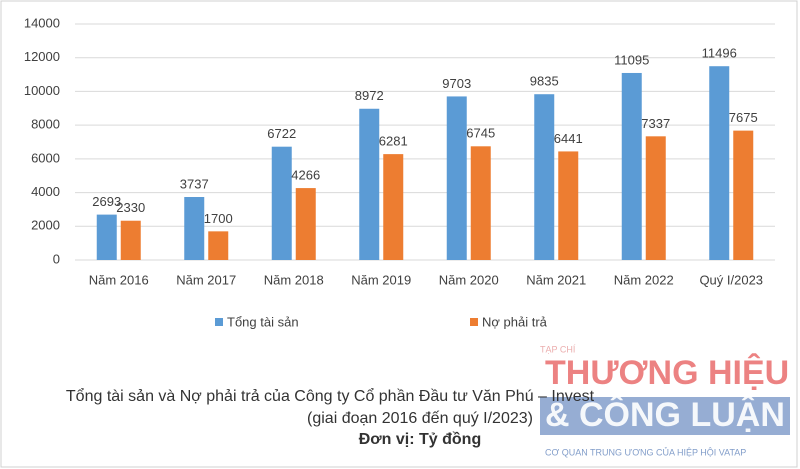 Image resolution: width=800 pixels, height=469 pixels. I want to click on x-tick-label: Năm 2019, so click(381, 279).